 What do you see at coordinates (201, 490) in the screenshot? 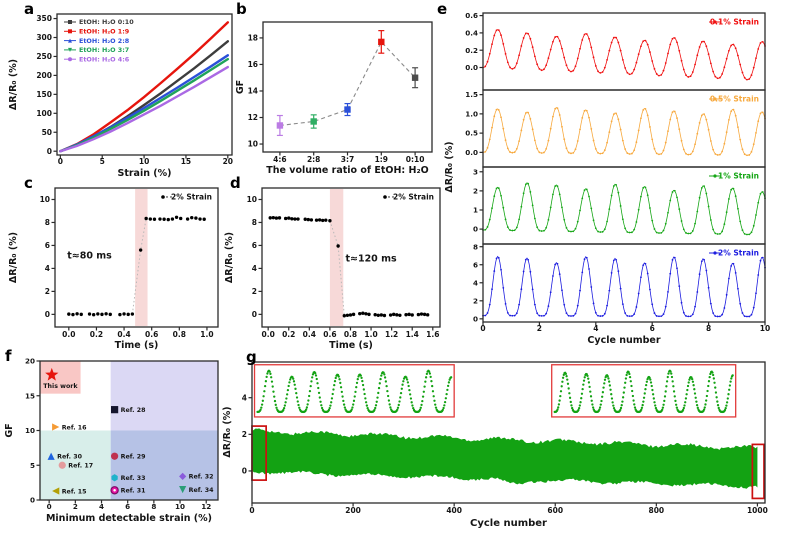
I see `svg-text: Ref. 34` at bounding box center [201, 490].